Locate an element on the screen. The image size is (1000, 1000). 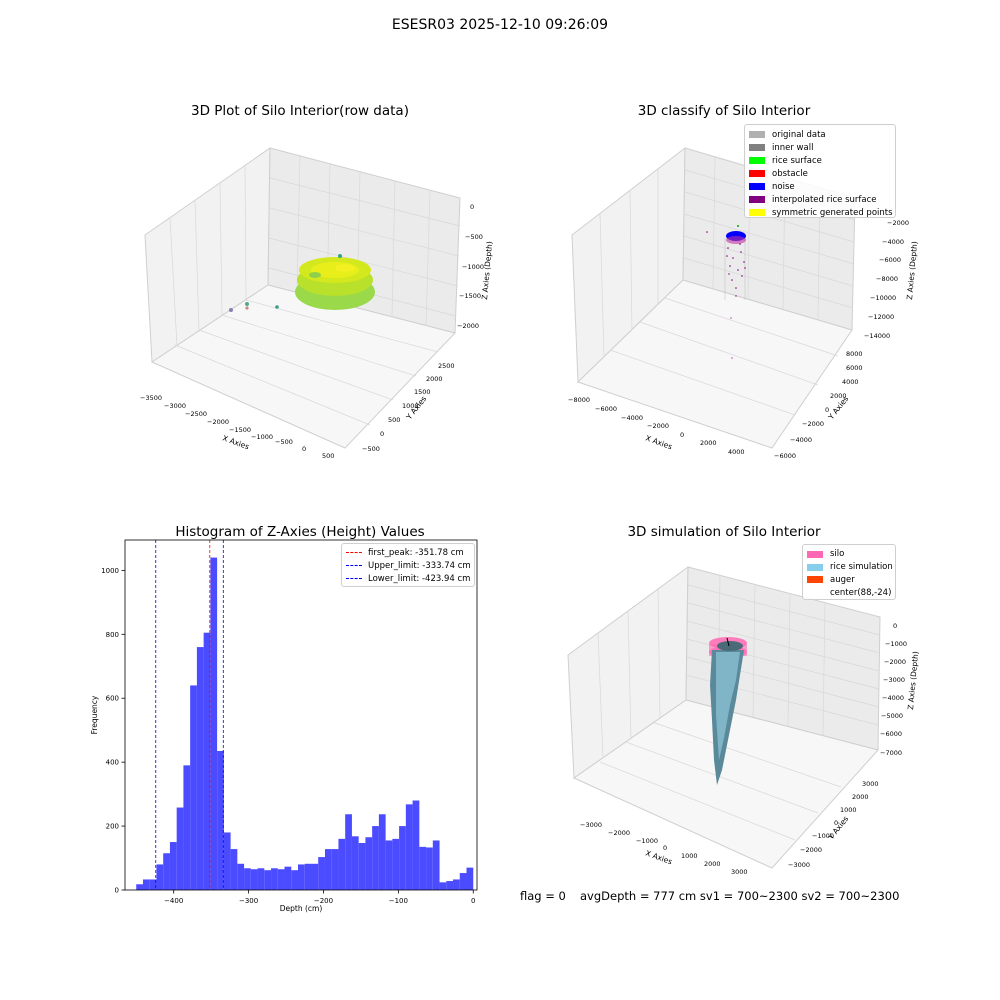
p2-ytick: 8000 is located at coordinates (854, 354).